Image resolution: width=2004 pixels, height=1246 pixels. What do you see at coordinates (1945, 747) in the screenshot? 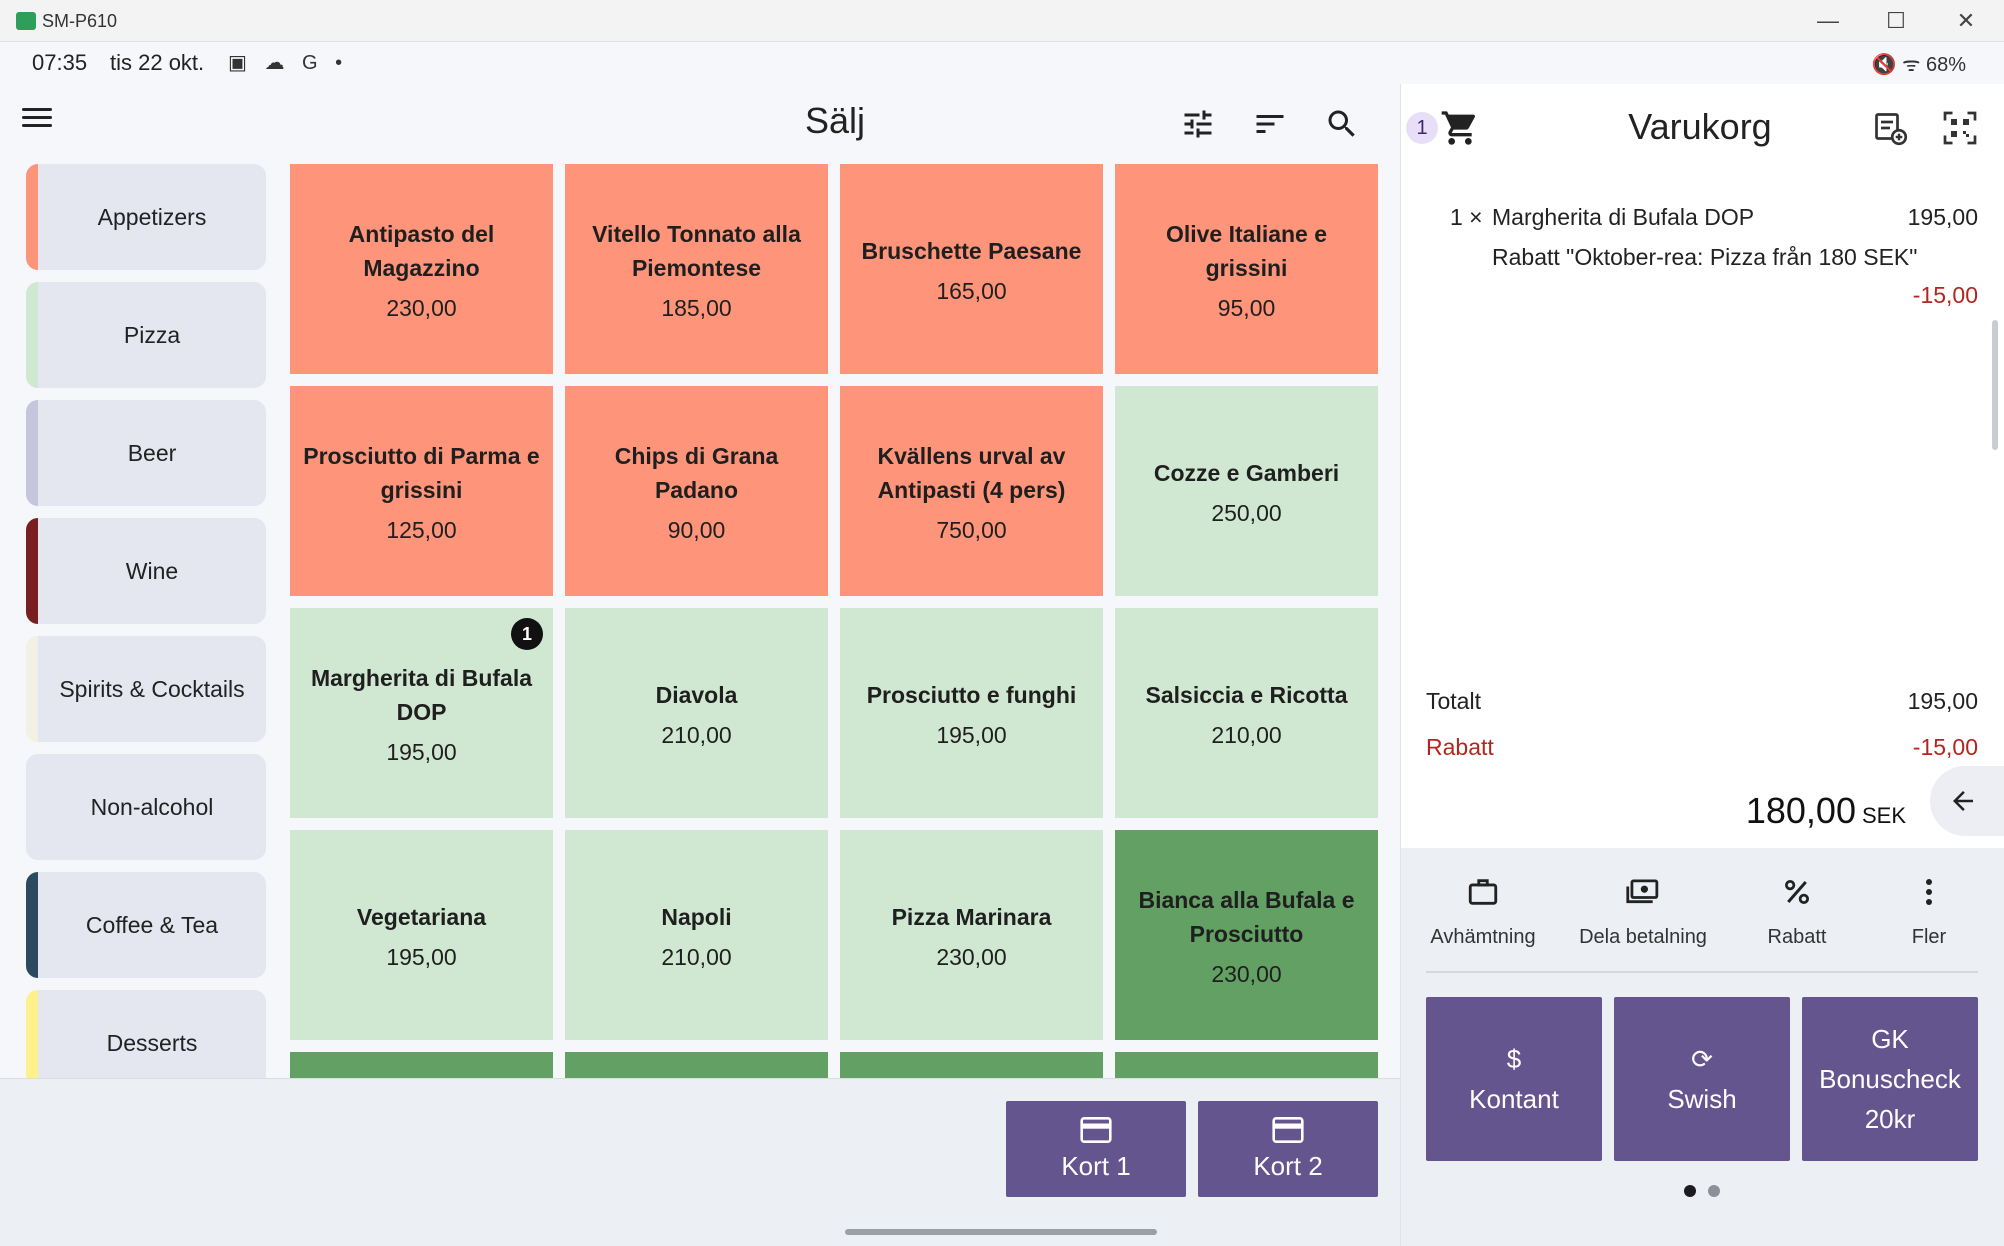
I see `discount-value: -15,00` at bounding box center [1945, 747].